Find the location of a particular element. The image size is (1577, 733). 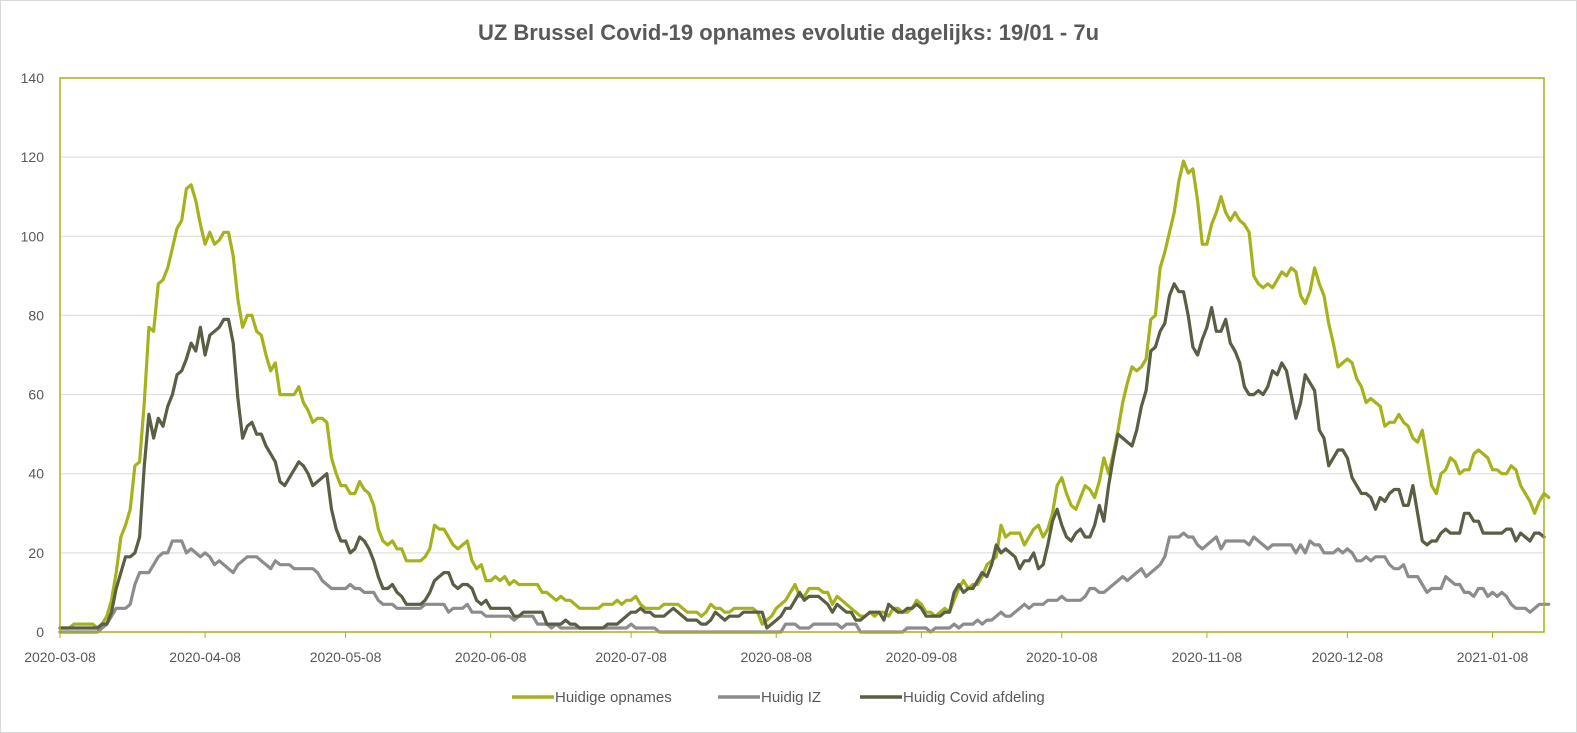

legend-item-0: Huidige opnames is located at coordinates (592, 697).